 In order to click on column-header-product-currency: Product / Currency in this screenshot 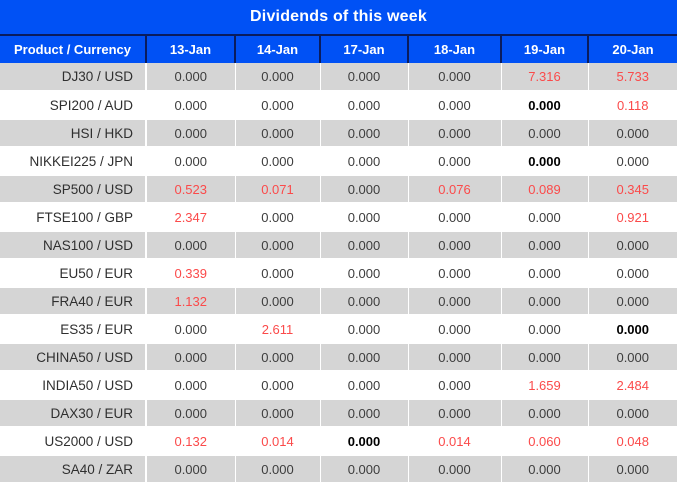, I will do `click(73, 48)`.